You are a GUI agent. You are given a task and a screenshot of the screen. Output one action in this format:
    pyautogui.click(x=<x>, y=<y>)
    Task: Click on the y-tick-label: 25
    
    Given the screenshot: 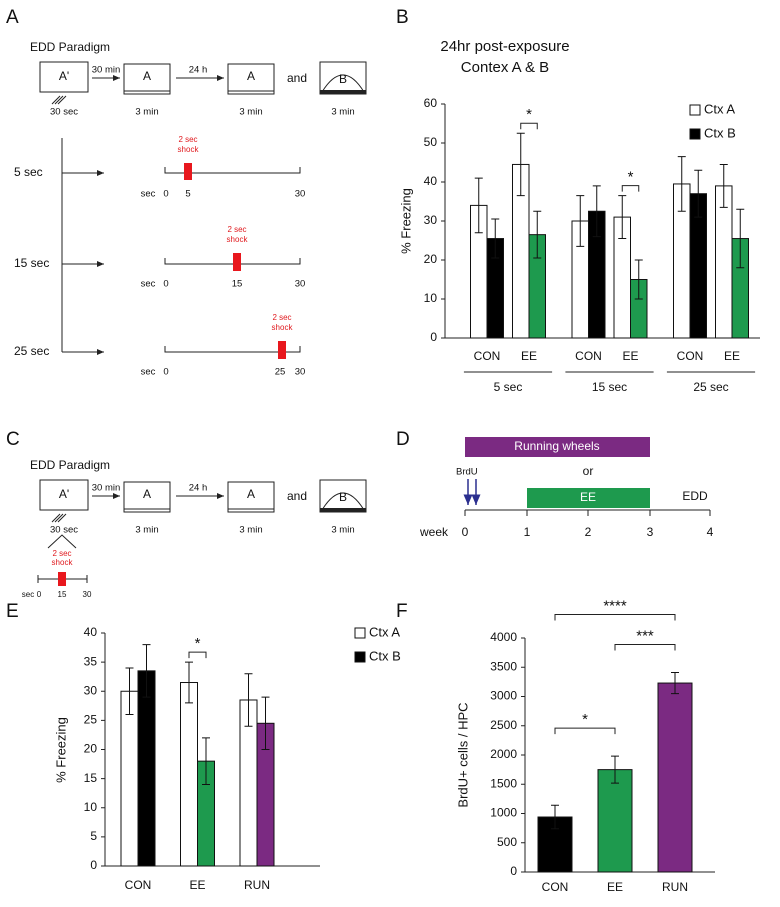 What is the action you would take?
    pyautogui.click(x=91, y=720)
    